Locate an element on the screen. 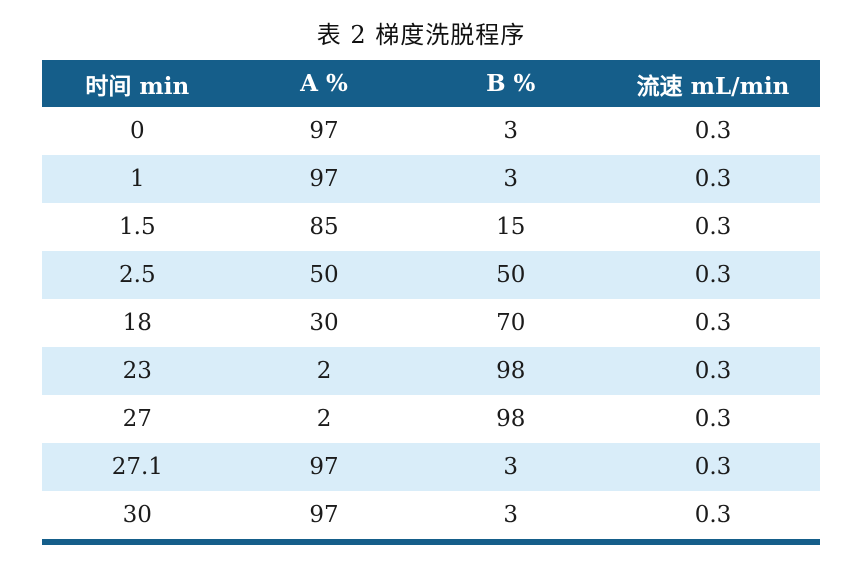 The width and height of the screenshot is (842, 562). table-row: 23 2 98 0.3 is located at coordinates (431, 371).